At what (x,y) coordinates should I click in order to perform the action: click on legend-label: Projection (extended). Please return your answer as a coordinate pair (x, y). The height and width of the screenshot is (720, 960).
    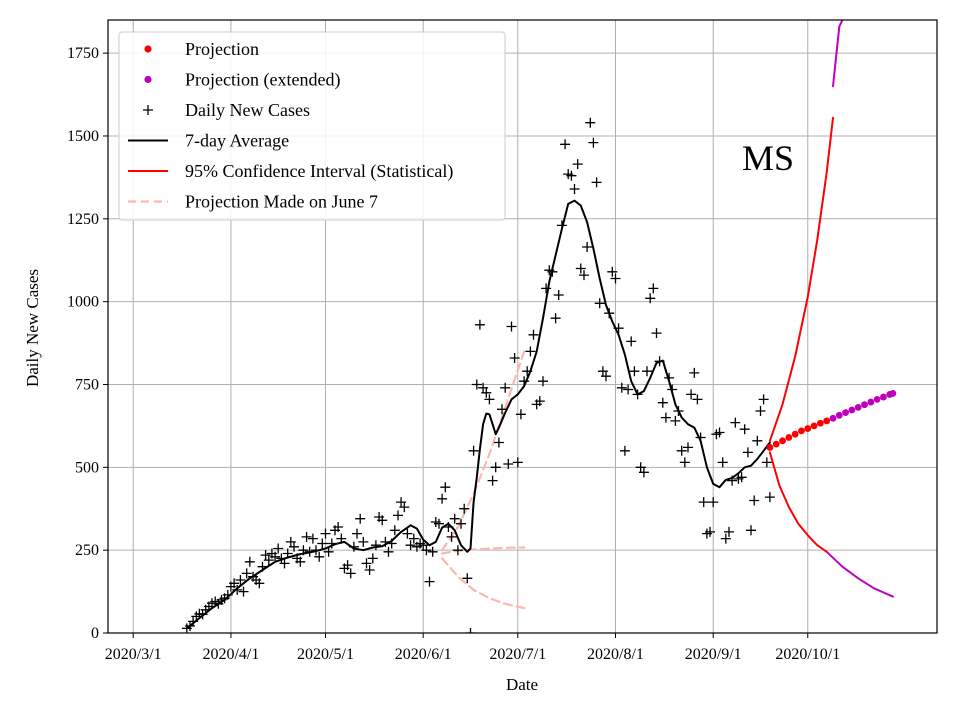
    Looking at the image, I should click on (262, 80).